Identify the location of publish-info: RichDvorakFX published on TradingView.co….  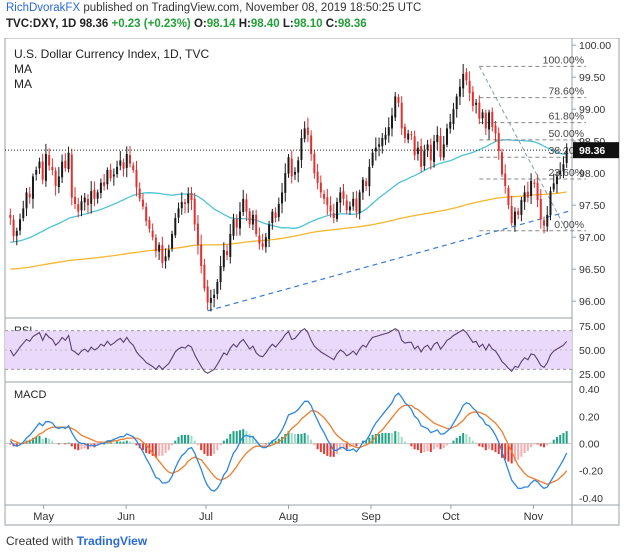
(213, 8).